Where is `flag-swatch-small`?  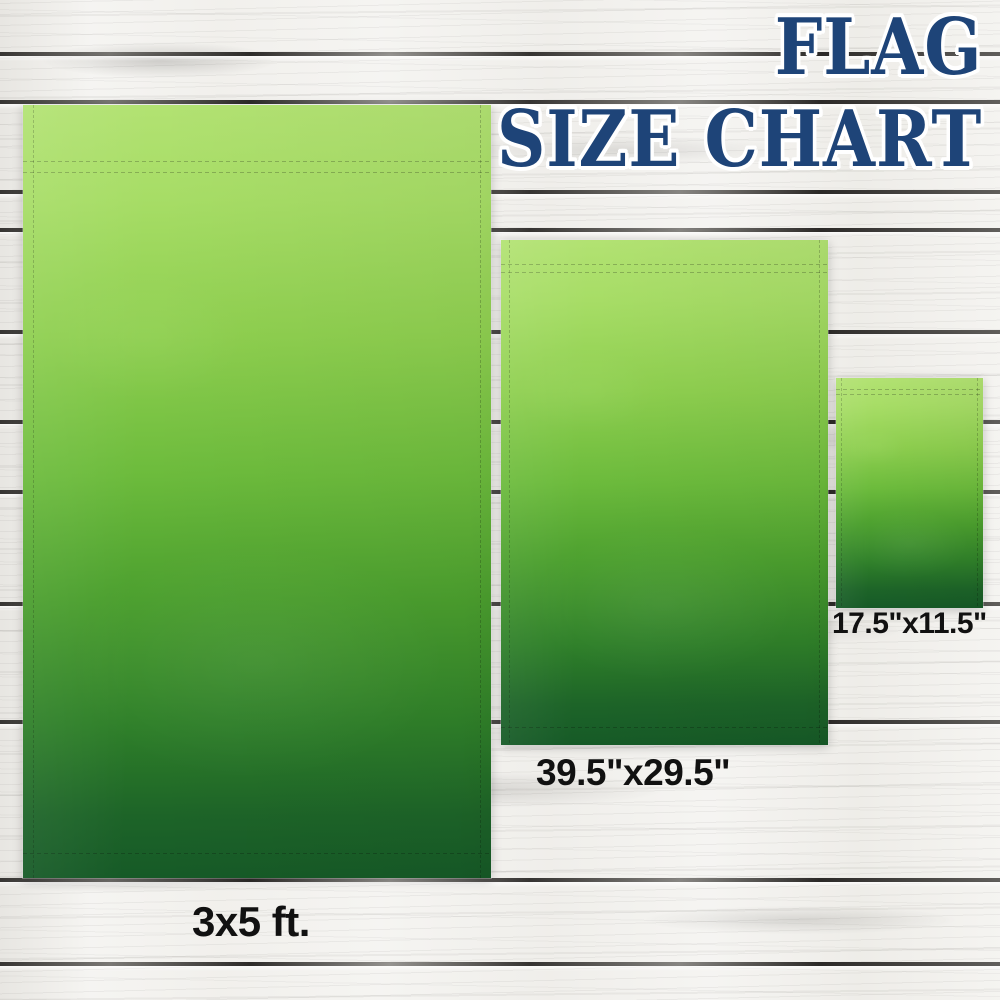
flag-swatch-small is located at coordinates (909, 493).